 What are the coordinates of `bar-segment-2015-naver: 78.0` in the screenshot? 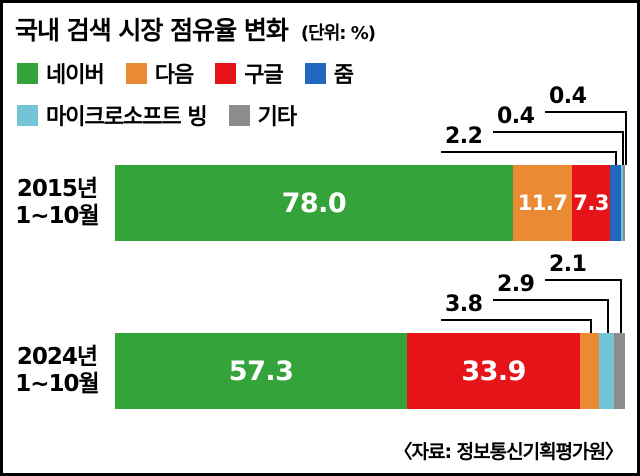 It's located at (314, 203).